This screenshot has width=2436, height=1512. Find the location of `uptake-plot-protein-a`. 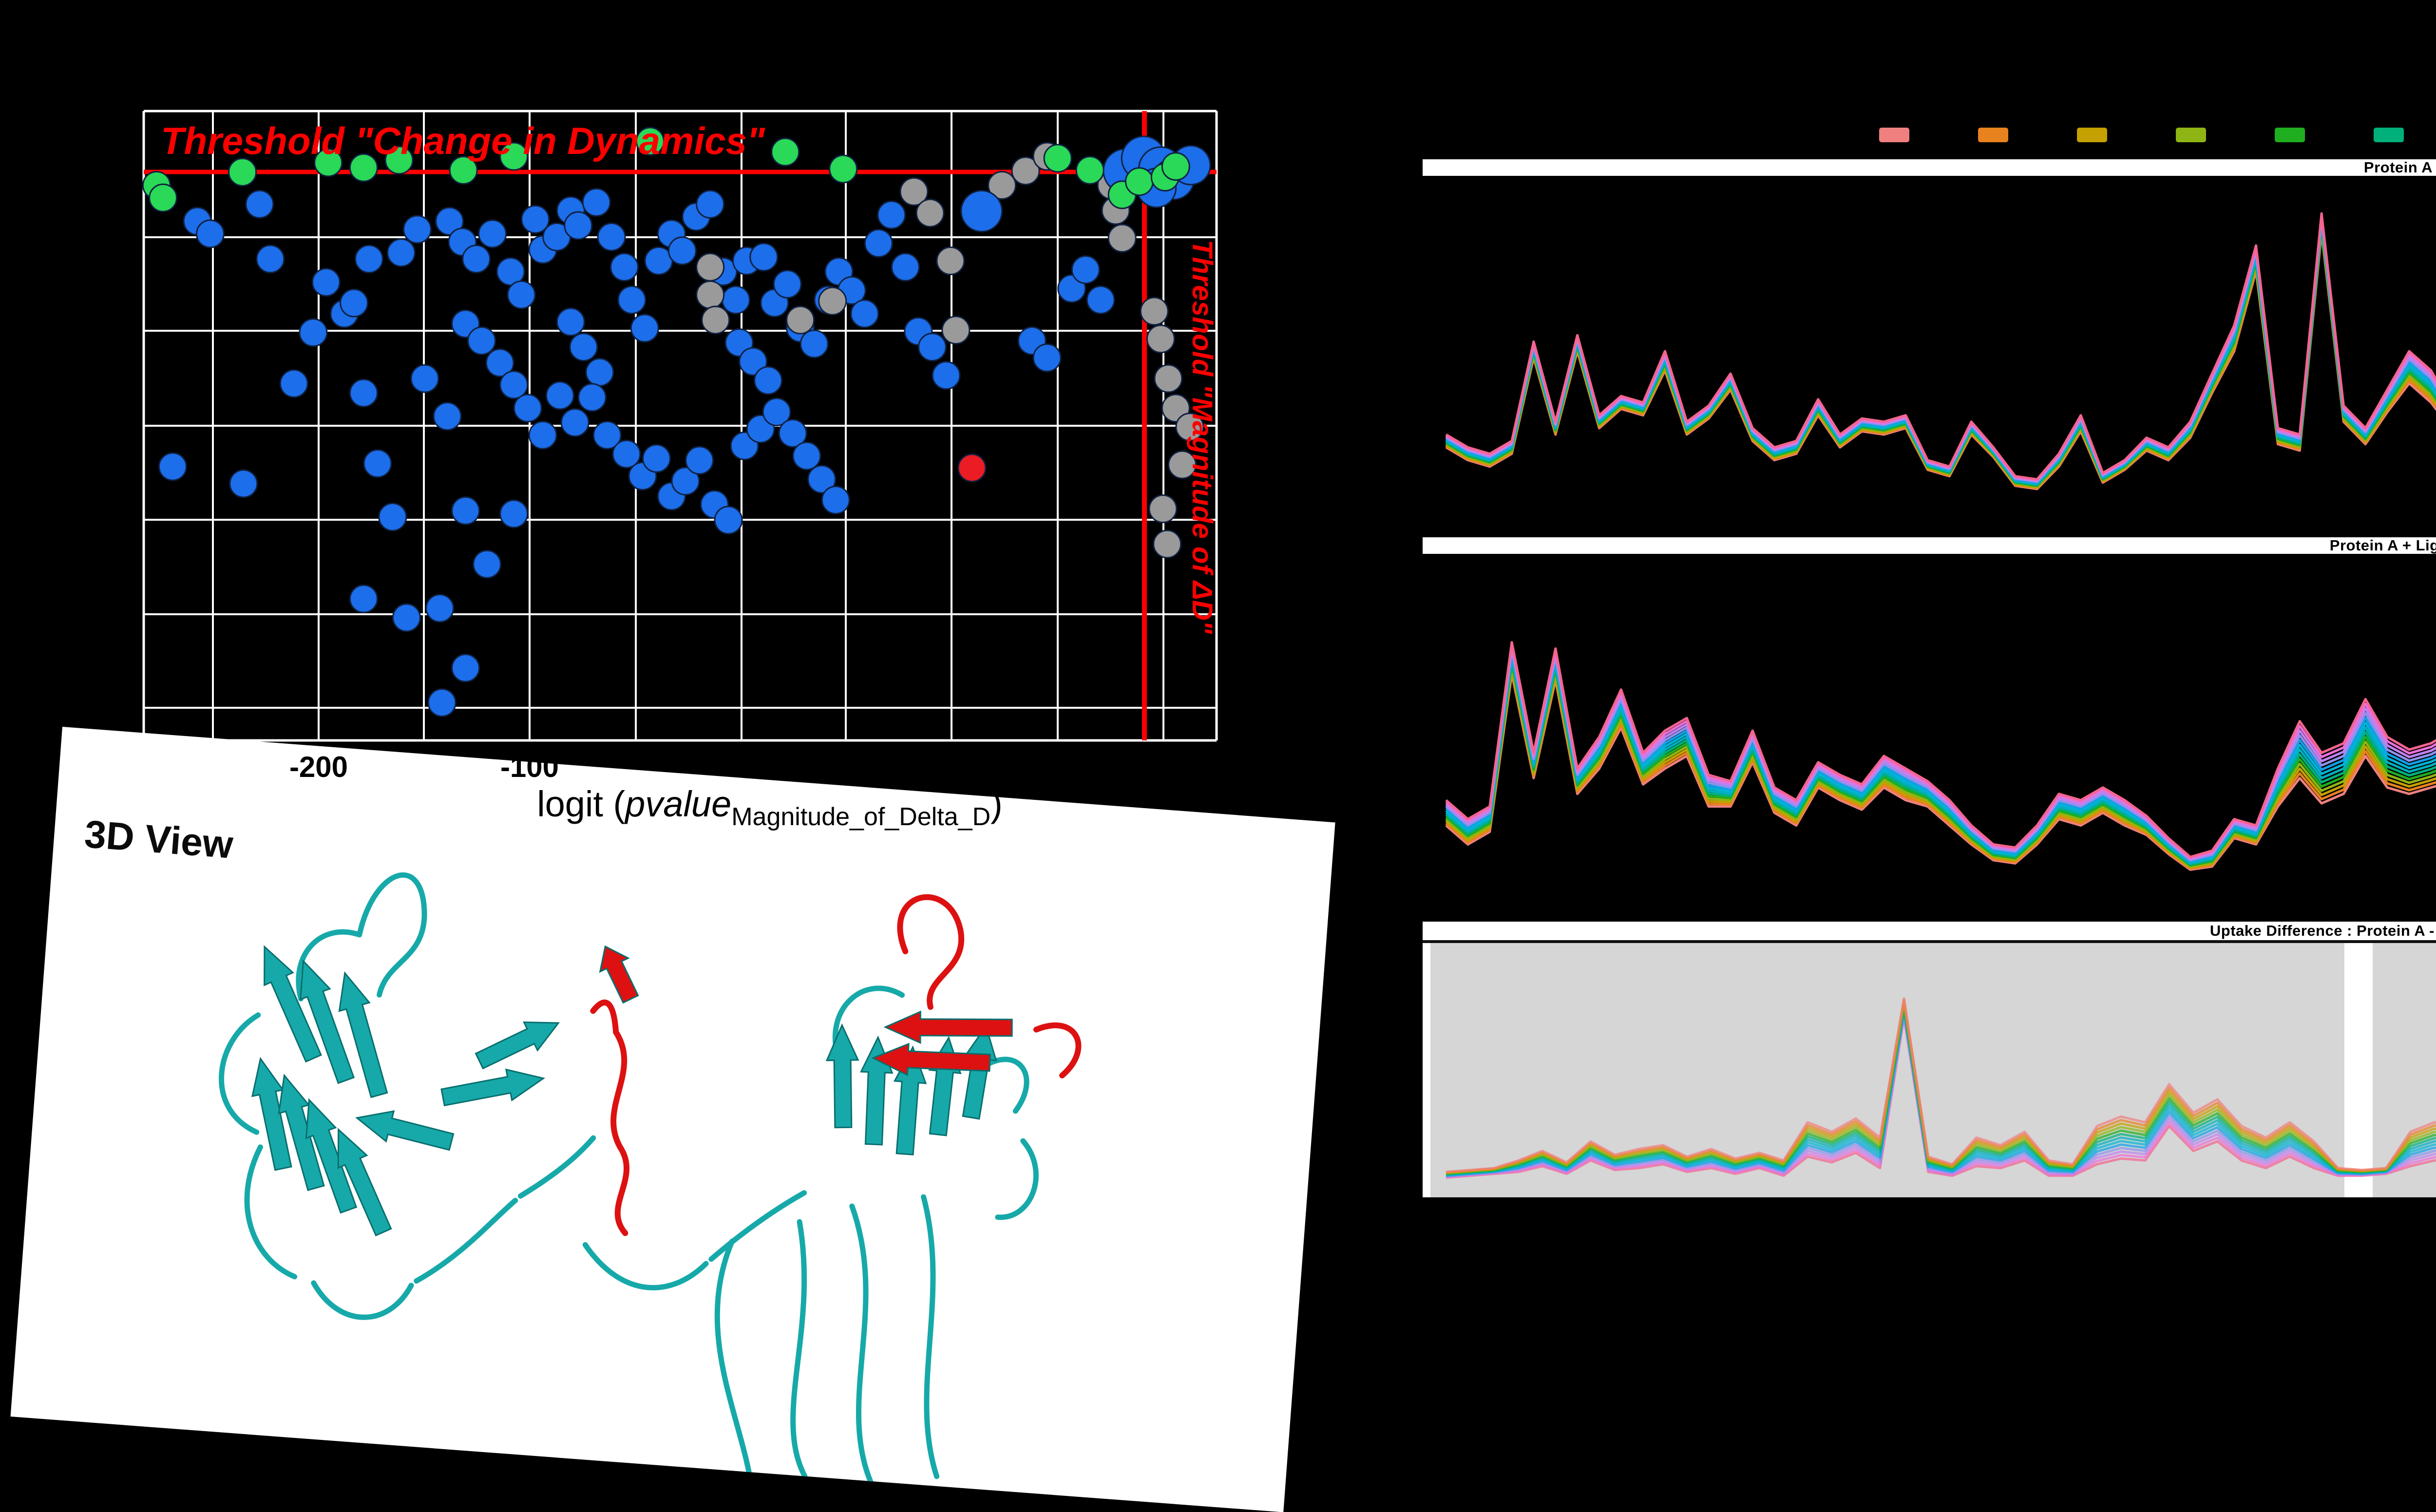

uptake-plot-protein-a is located at coordinates (1930, 356).